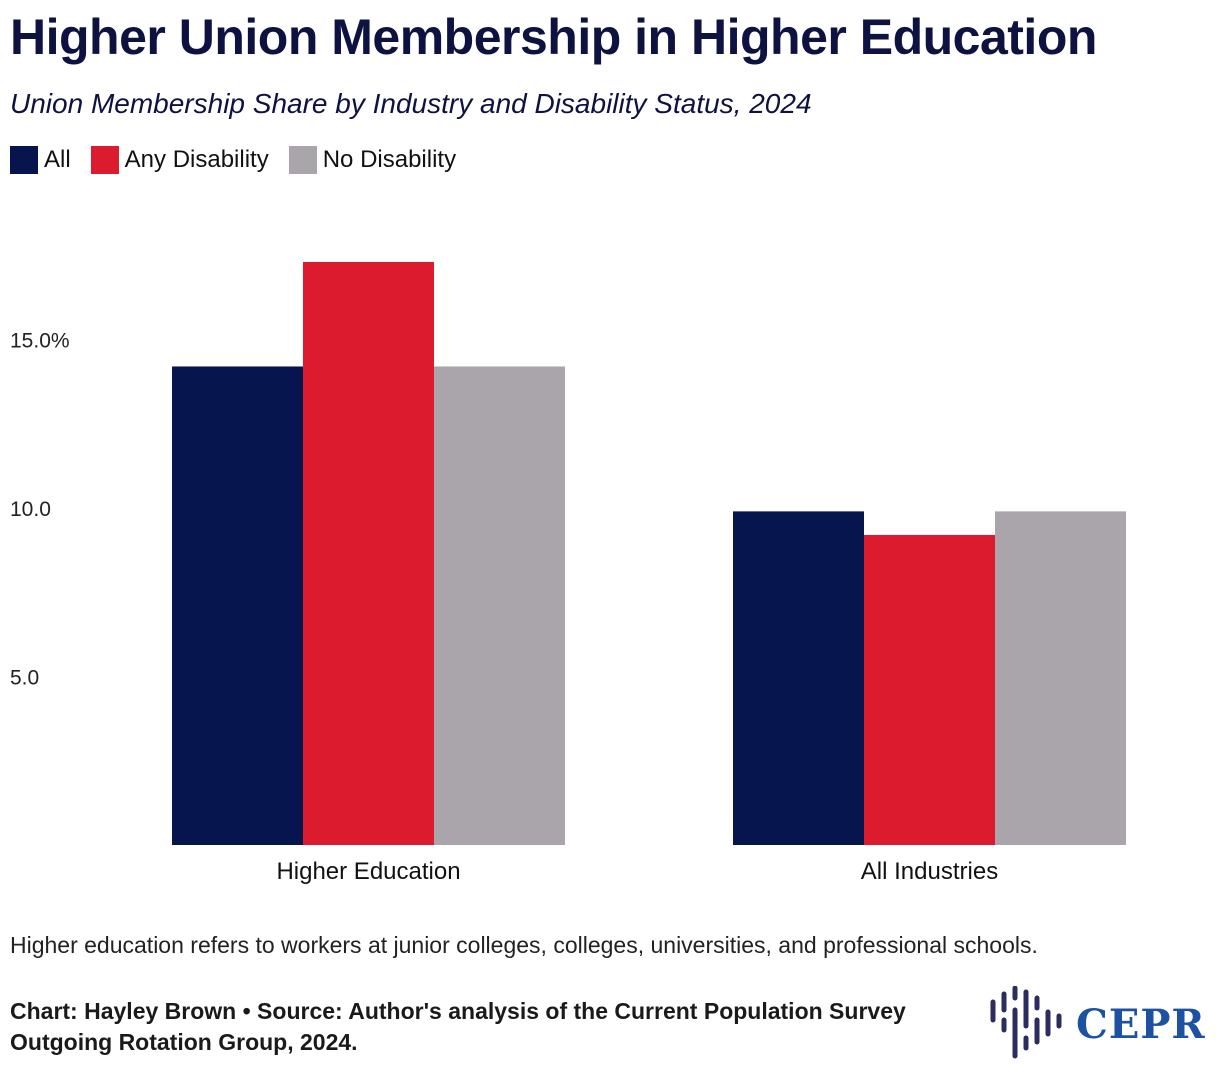 The height and width of the screenshot is (1090, 1220). Describe the element at coordinates (929, 871) in the screenshot. I see `x-category-label: All Industries` at that location.